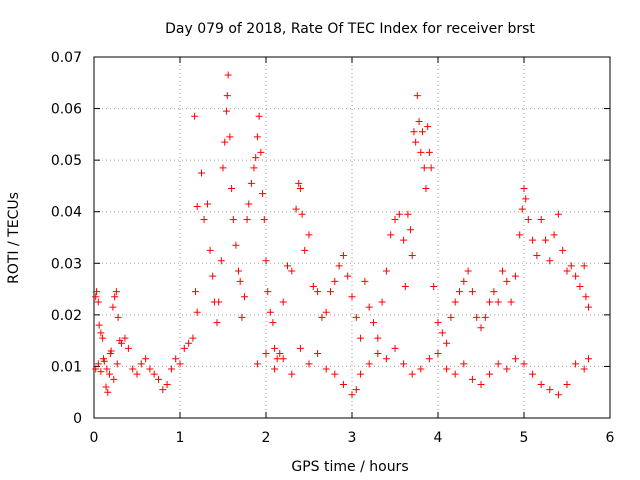 The image size is (640, 480). Describe the element at coordinates (66, 367) in the screenshot. I see `y-tick-label: 0.01` at that location.